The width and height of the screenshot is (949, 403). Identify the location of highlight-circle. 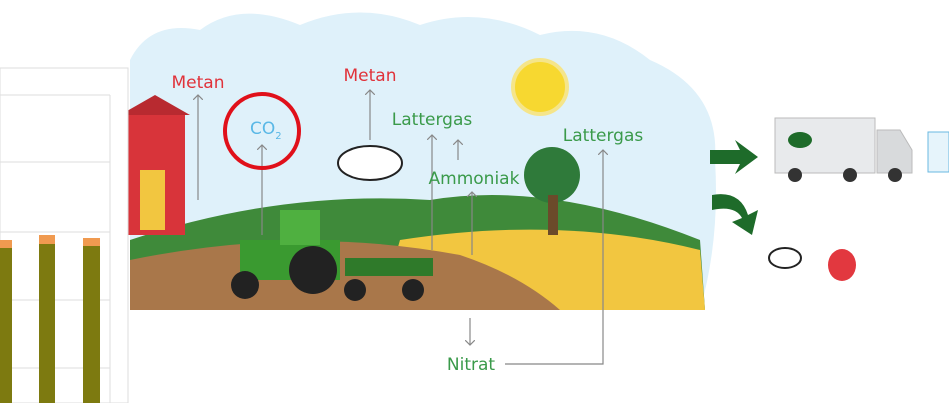
(262, 131).